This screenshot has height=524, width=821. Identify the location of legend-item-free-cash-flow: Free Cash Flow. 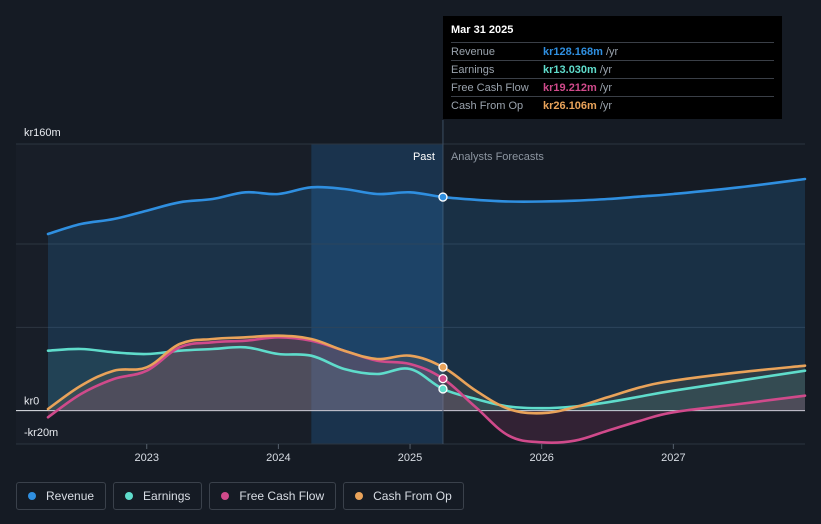
(273, 496).